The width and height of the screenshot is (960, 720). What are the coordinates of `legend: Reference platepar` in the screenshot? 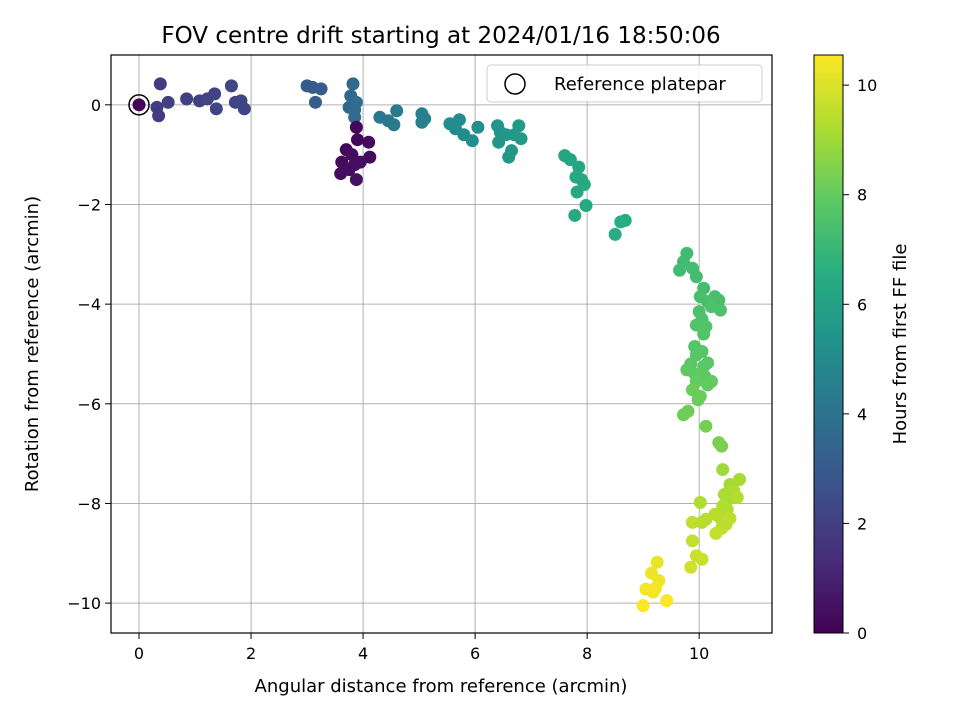 It's located at (624, 83).